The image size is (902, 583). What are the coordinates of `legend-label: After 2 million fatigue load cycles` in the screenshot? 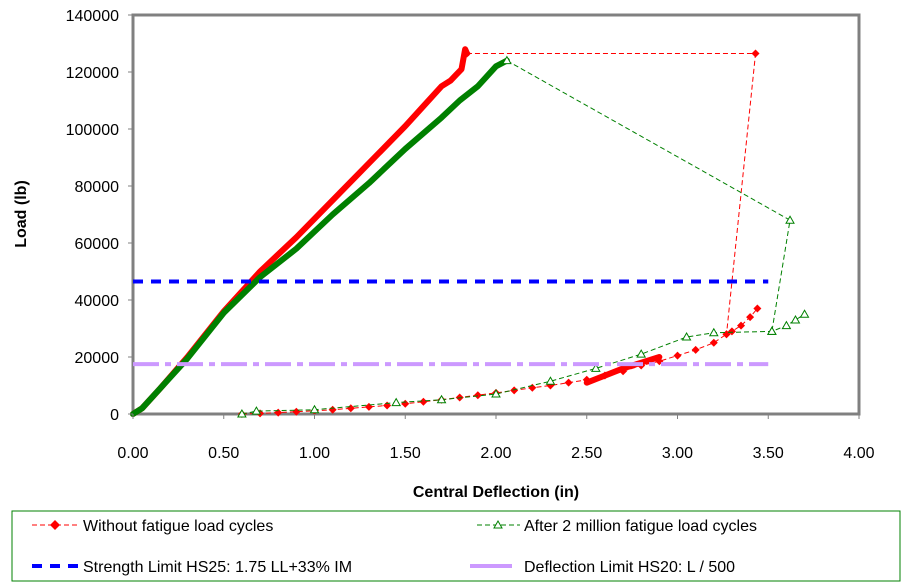 It's located at (640, 526).